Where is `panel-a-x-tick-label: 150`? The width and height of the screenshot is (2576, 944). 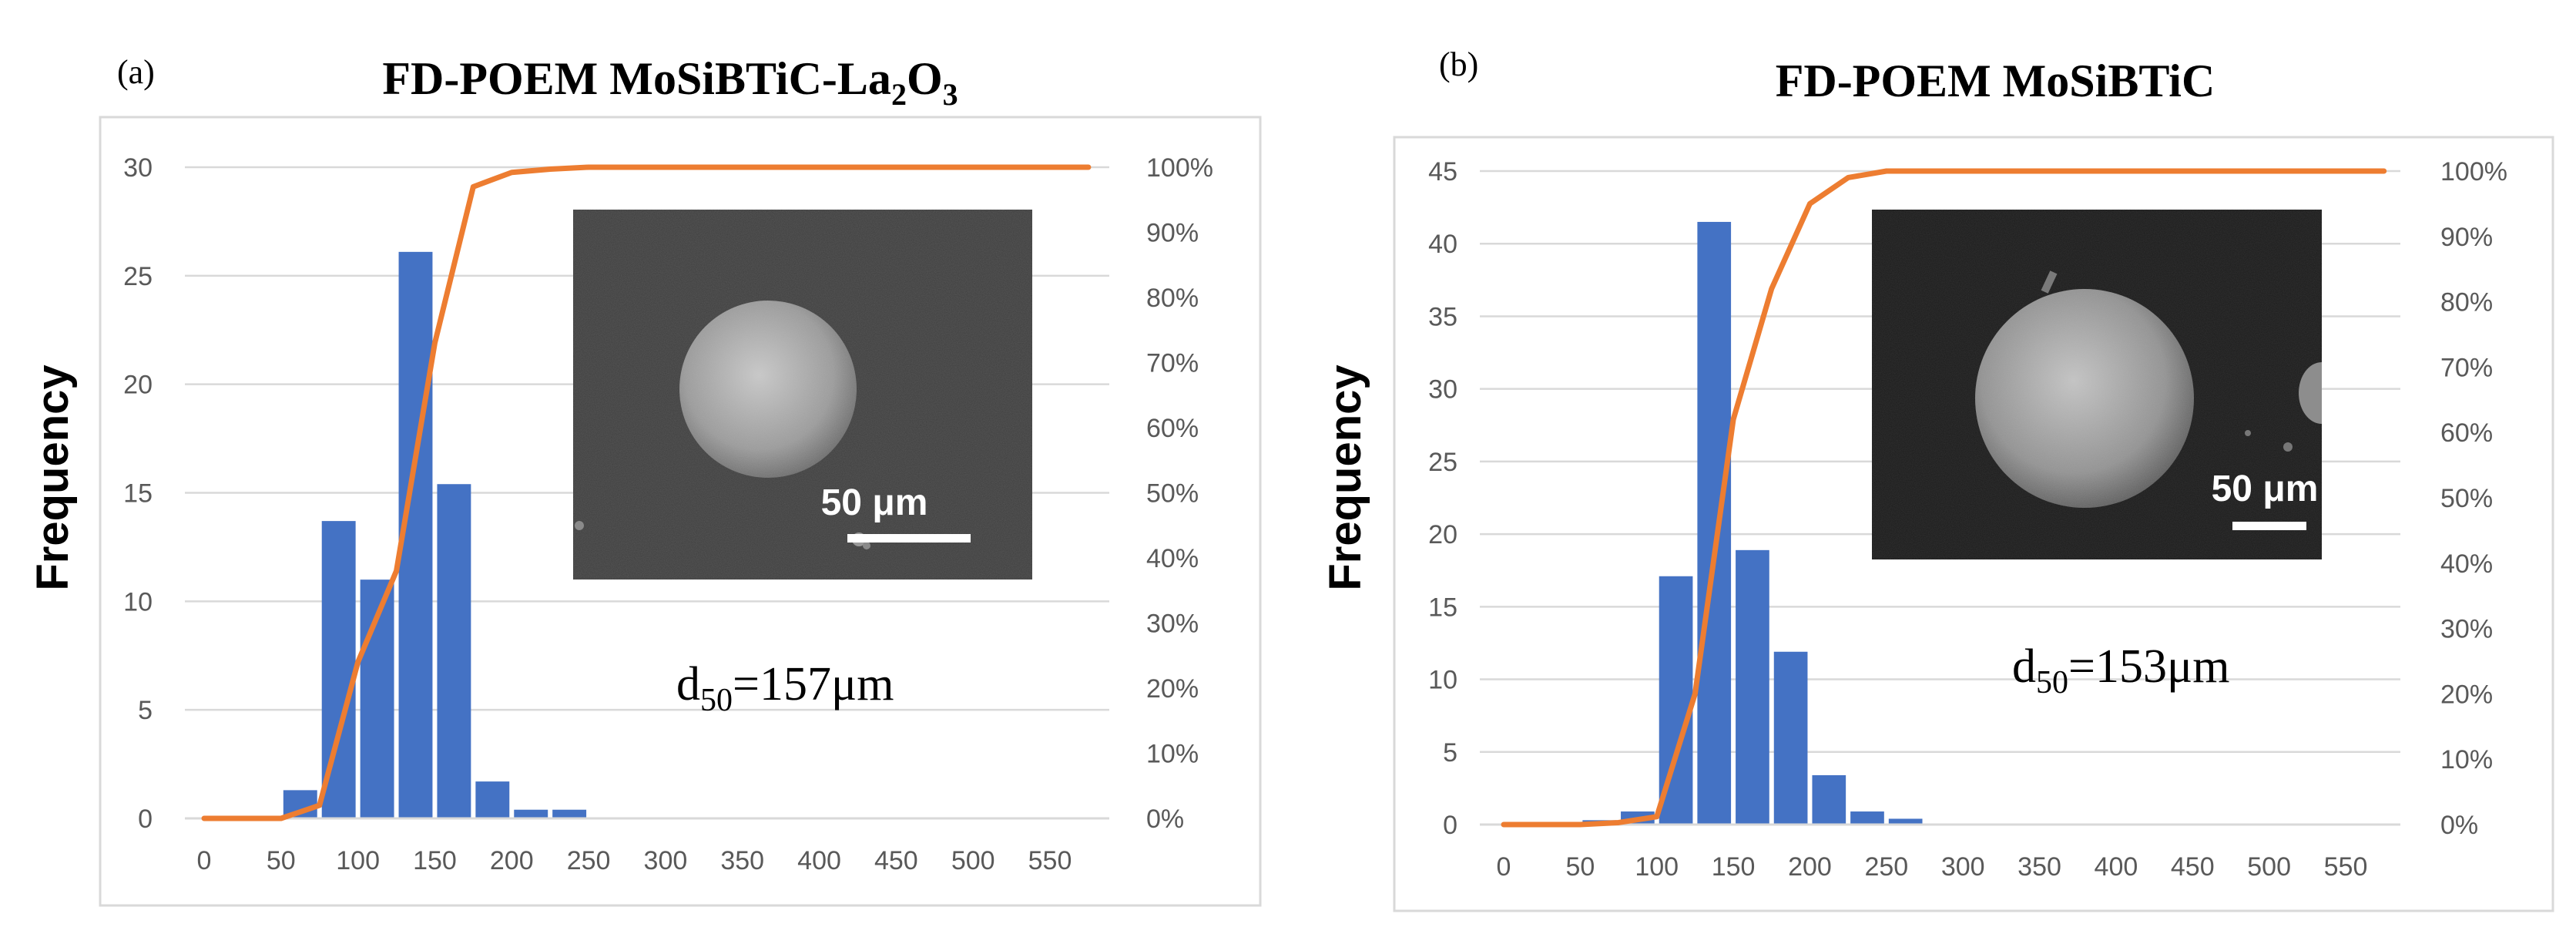
panel-a-x-tick-label: 150 is located at coordinates (435, 860).